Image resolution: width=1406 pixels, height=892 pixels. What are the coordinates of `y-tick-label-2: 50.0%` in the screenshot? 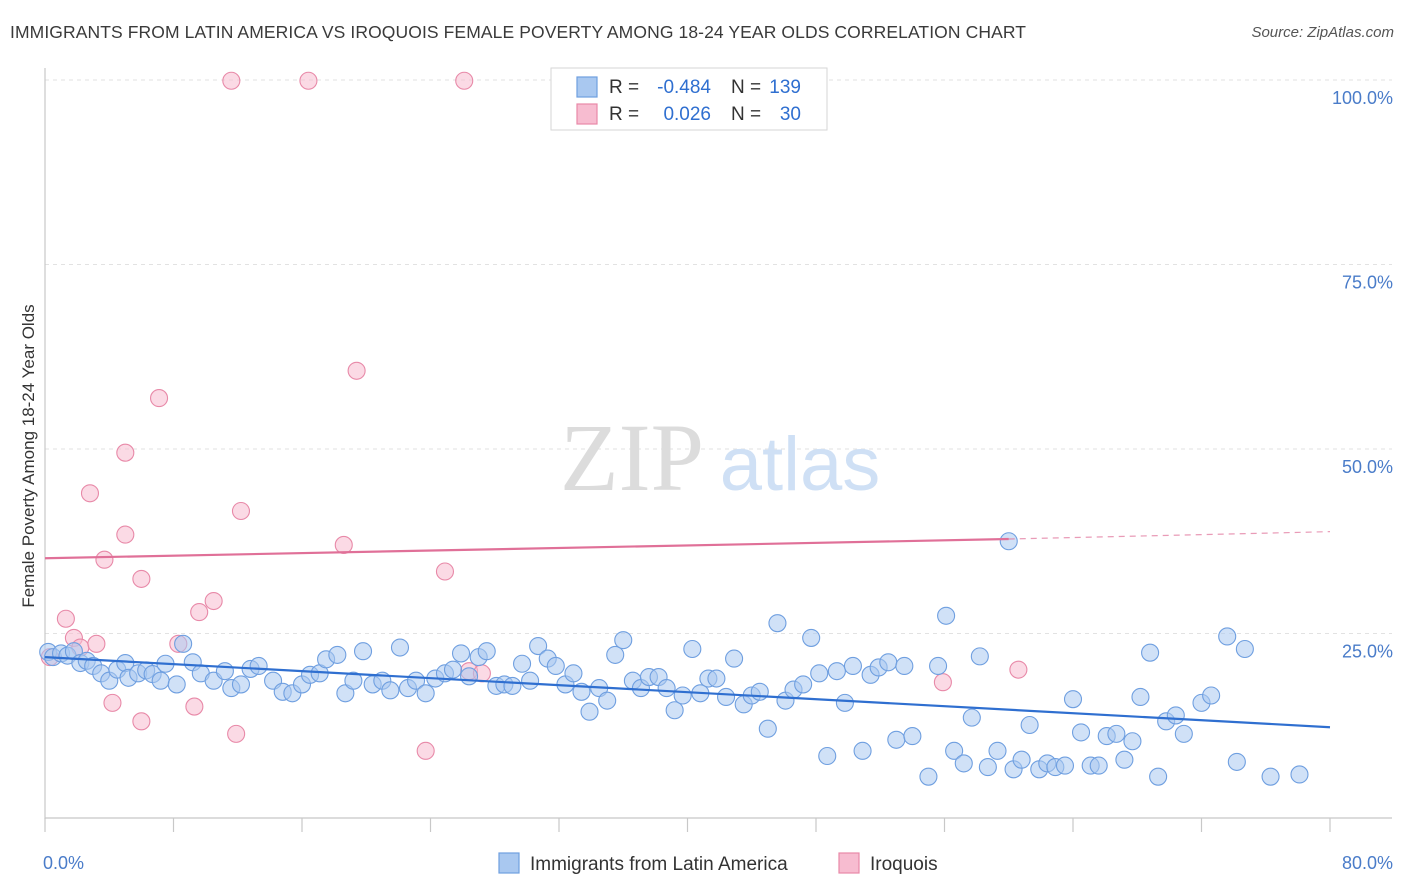 It's located at (1367, 467).